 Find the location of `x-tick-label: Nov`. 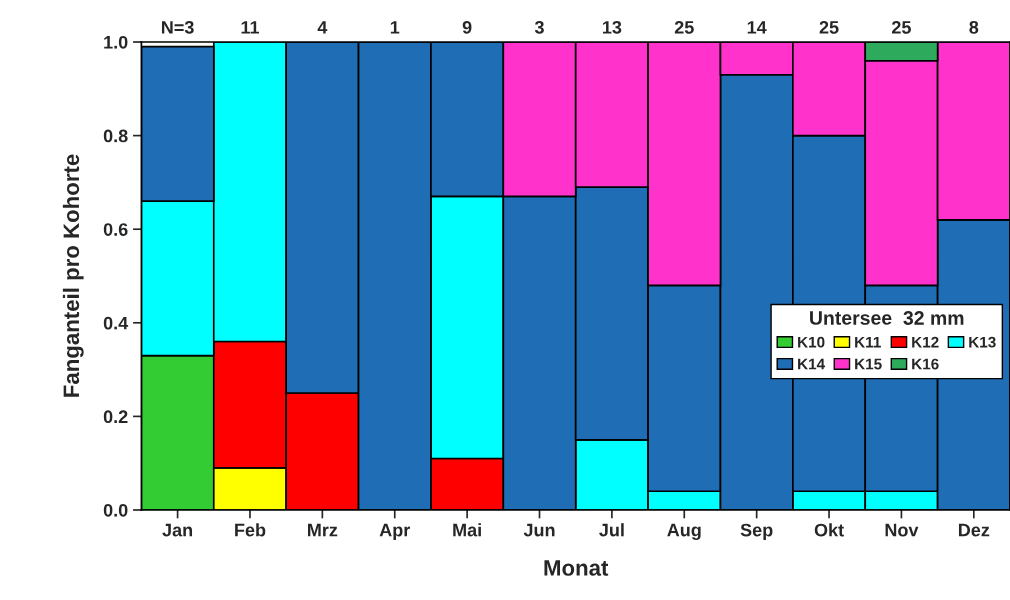

x-tick-label: Nov is located at coordinates (902, 530).